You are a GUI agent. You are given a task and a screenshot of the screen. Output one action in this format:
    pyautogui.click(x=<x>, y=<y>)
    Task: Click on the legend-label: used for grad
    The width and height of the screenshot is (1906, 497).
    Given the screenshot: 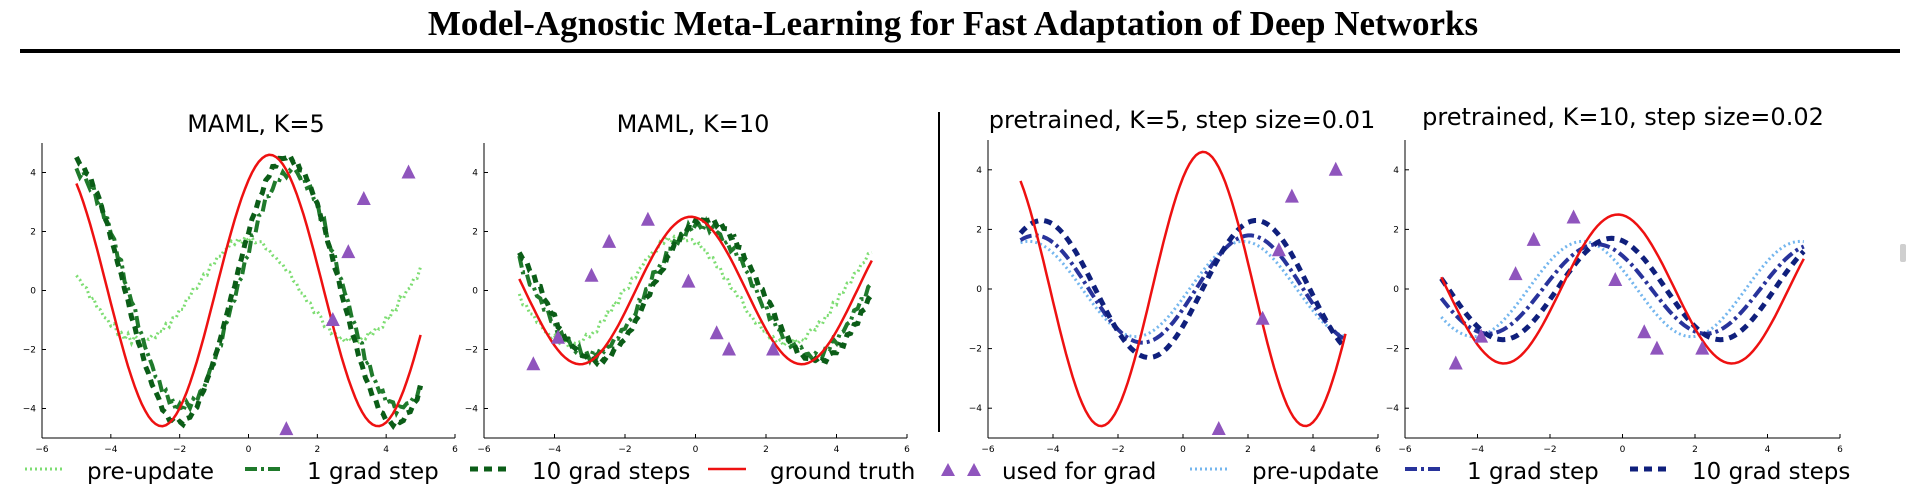 What is the action you would take?
    pyautogui.click(x=1079, y=472)
    